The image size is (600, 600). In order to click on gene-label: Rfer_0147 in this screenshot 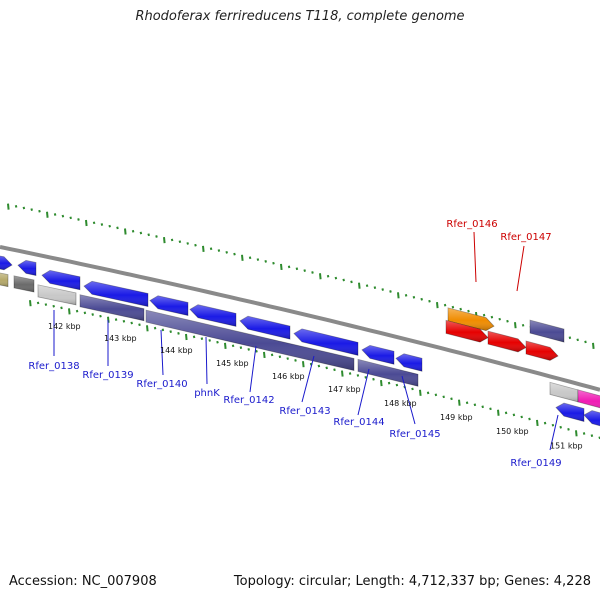, I will do `click(525, 237)`.